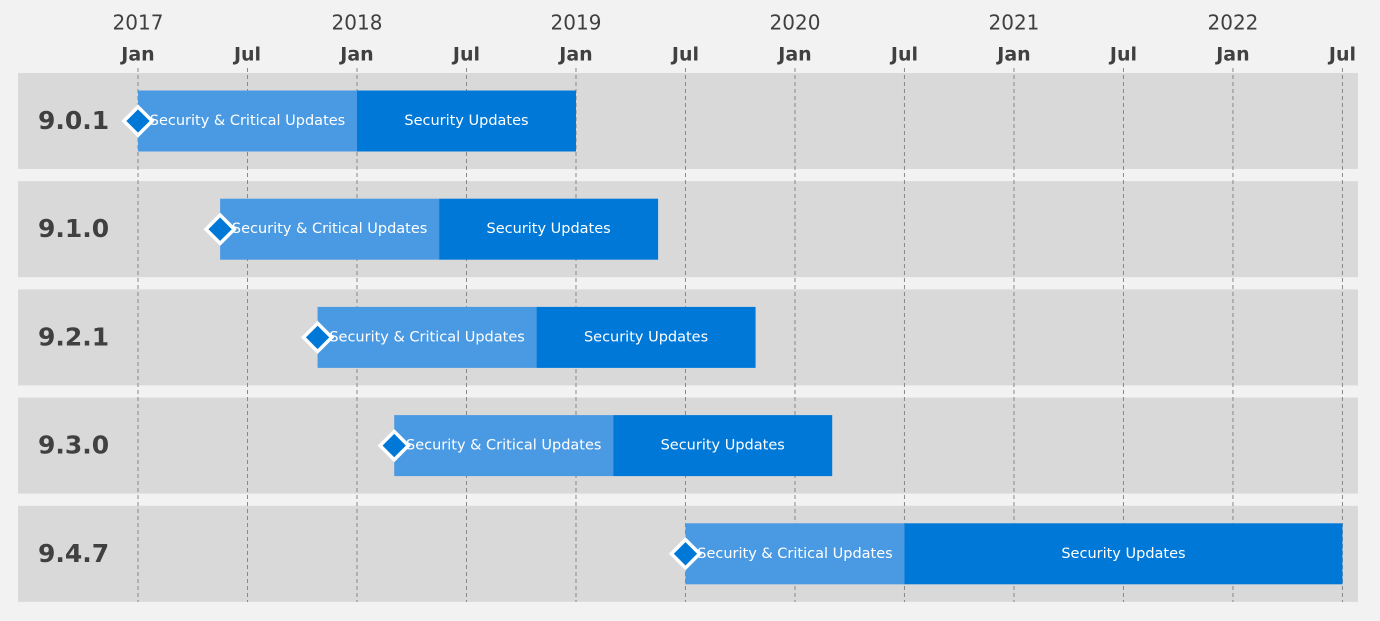 The width and height of the screenshot is (1380, 621). I want to click on row-label: 9.2.1, so click(73, 336).